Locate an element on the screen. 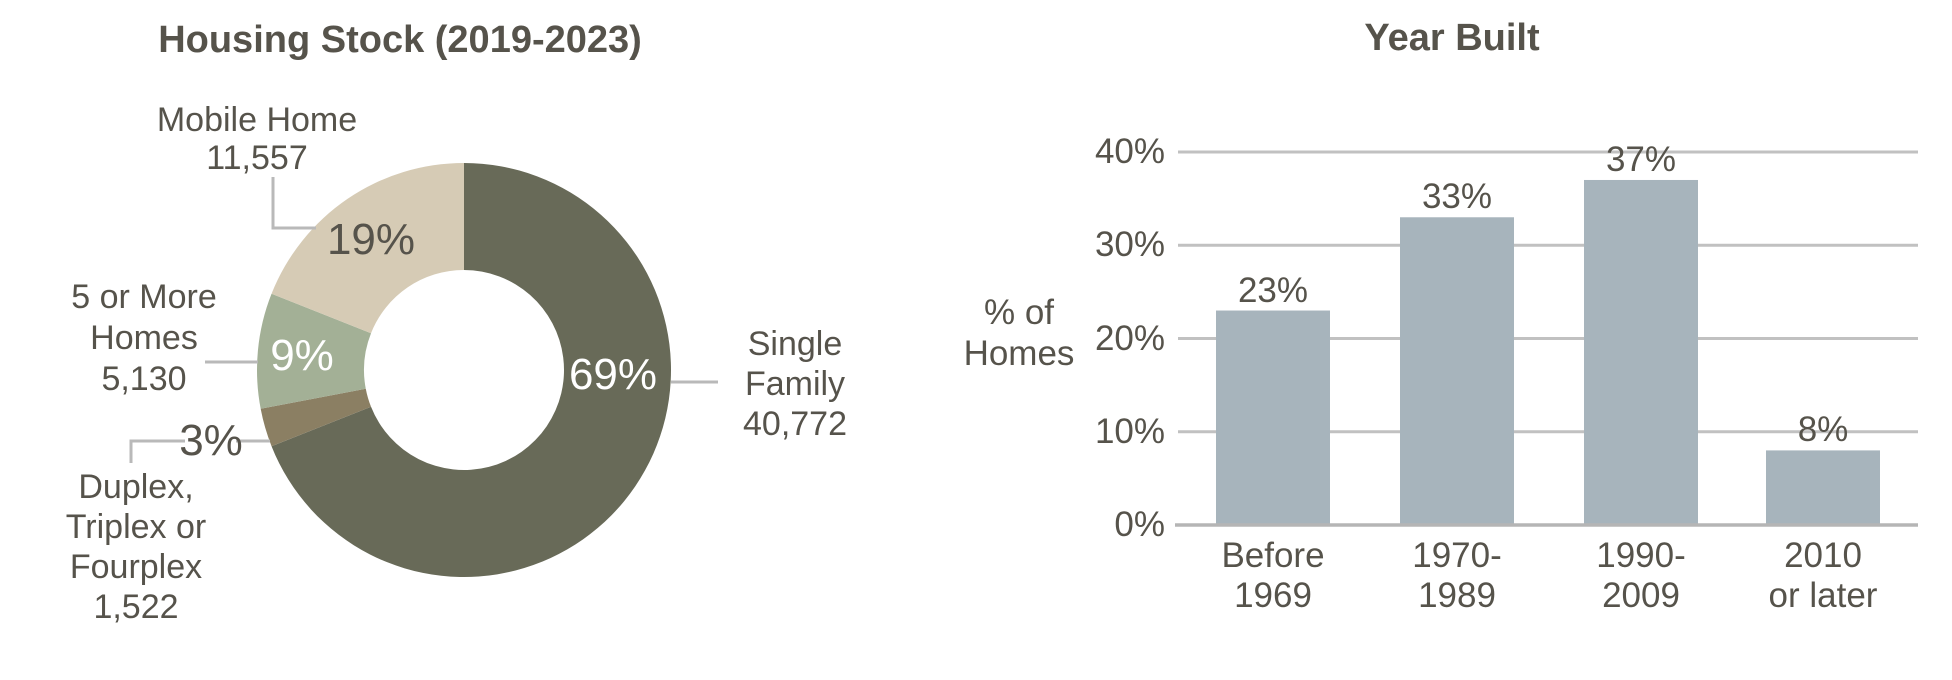  donut-label-single-family: Single Family 40,772 is located at coordinates (795, 384).